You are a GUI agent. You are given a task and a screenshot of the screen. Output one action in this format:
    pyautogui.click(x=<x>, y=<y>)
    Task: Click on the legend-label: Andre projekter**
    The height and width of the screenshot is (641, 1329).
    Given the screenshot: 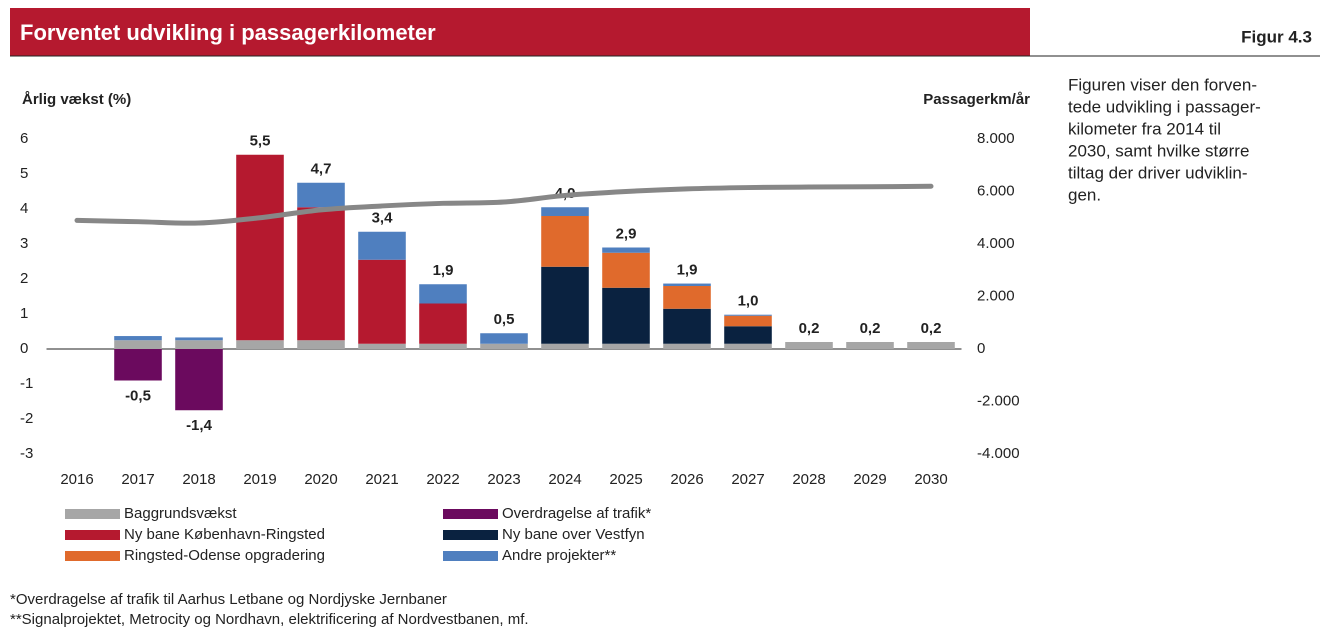 What is the action you would take?
    pyautogui.click(x=559, y=555)
    